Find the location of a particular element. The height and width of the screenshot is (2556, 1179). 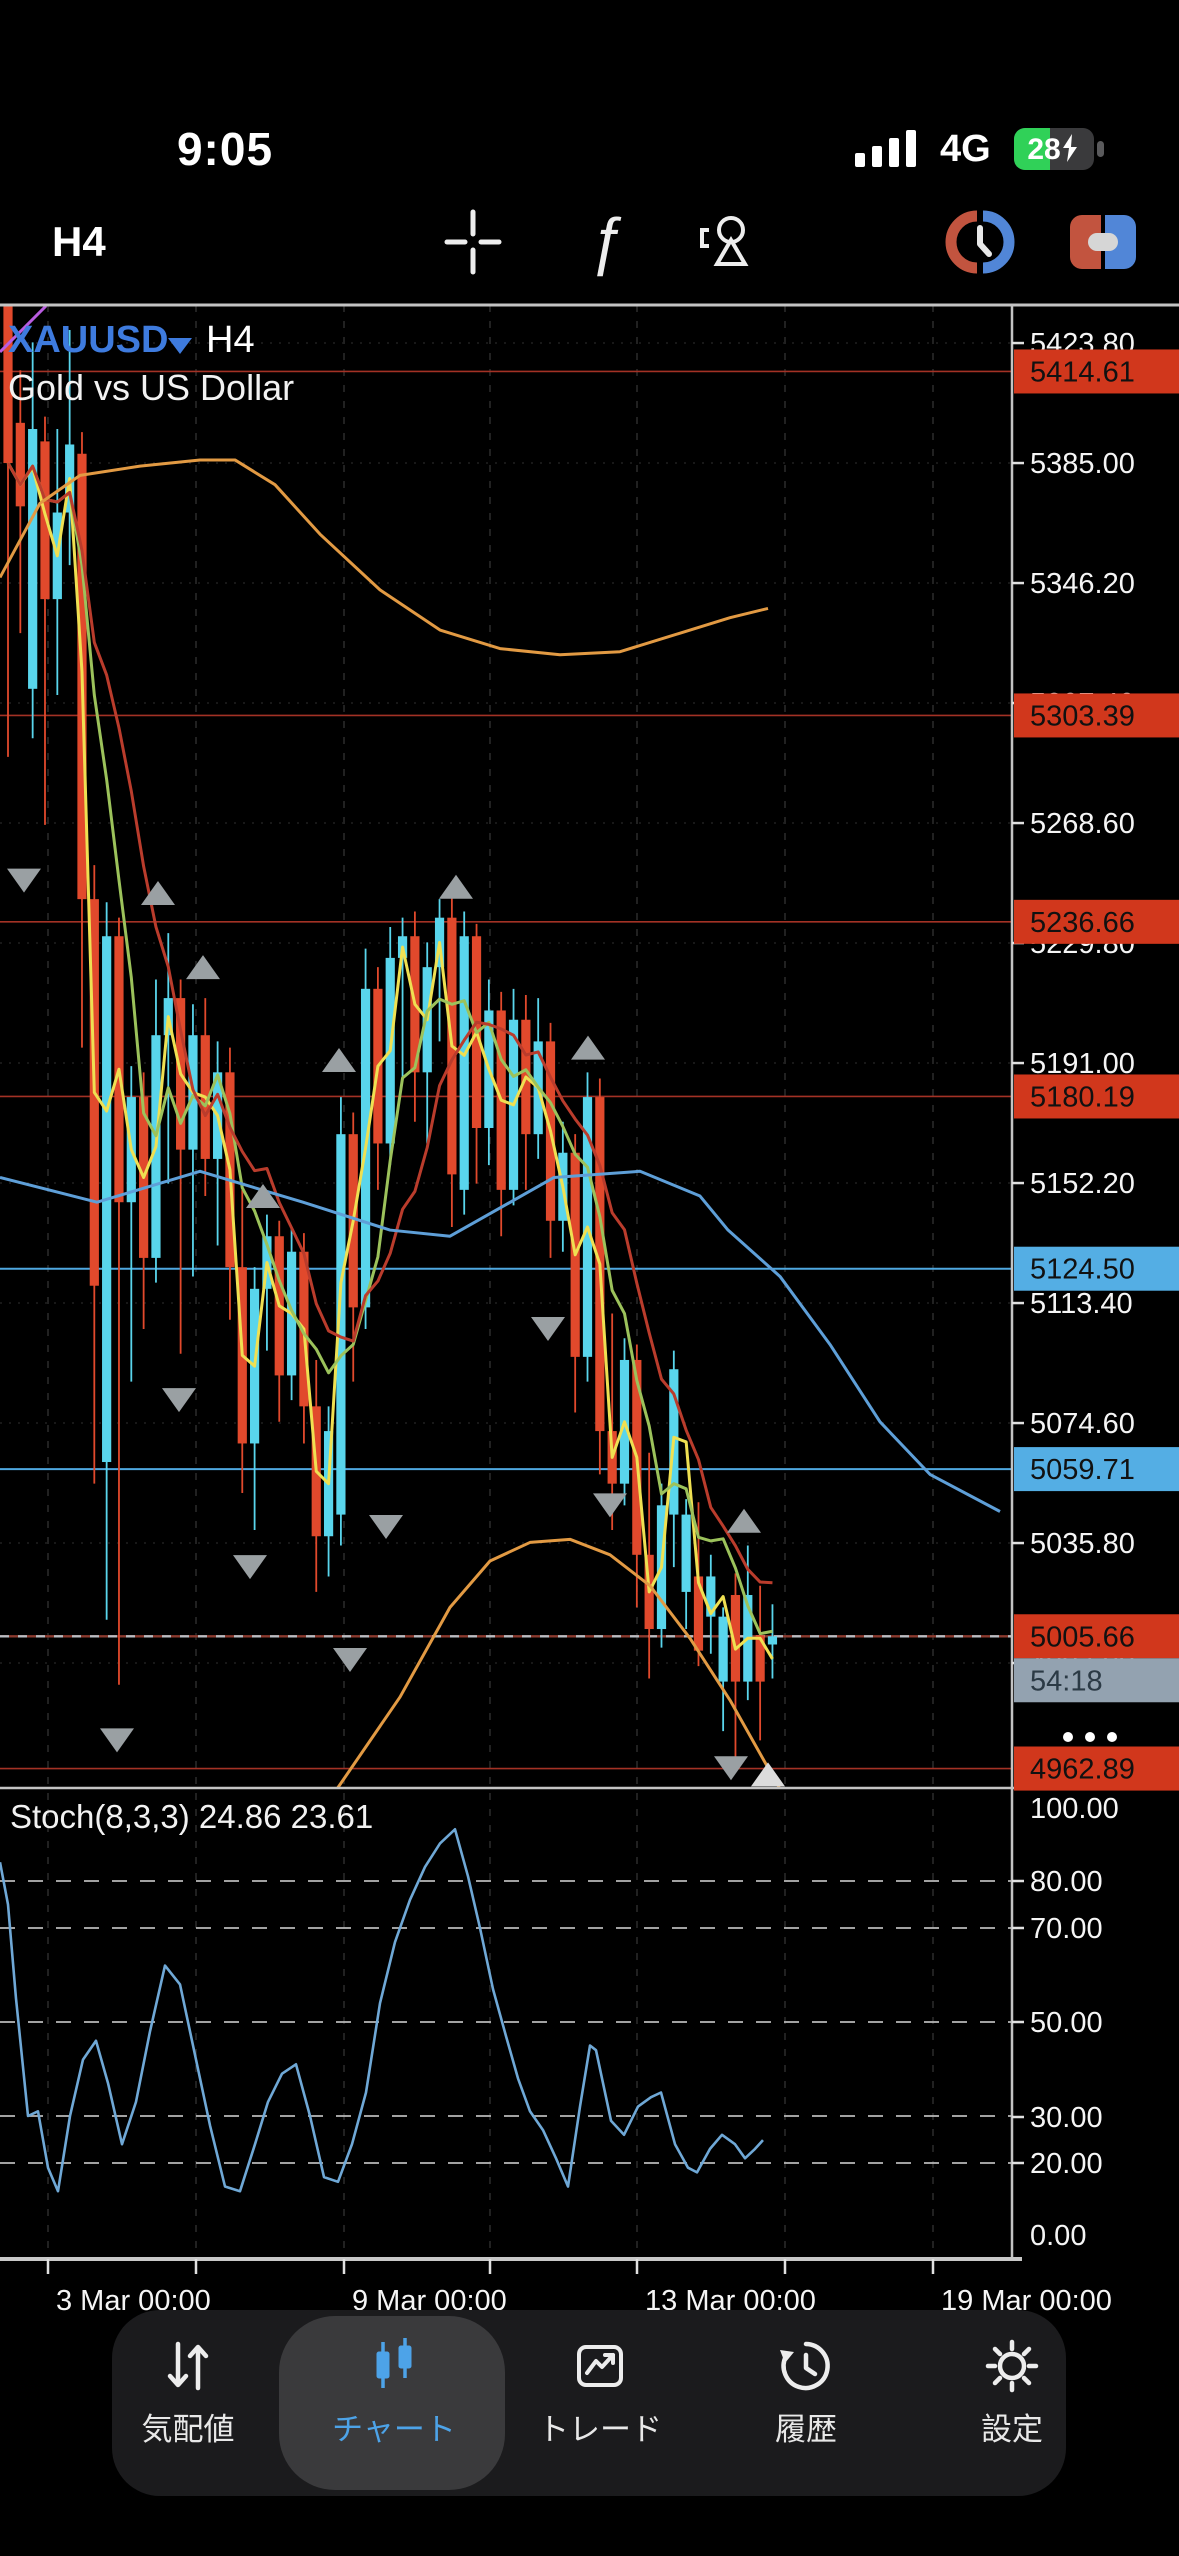

stochastic-panel is located at coordinates (506, 2010).